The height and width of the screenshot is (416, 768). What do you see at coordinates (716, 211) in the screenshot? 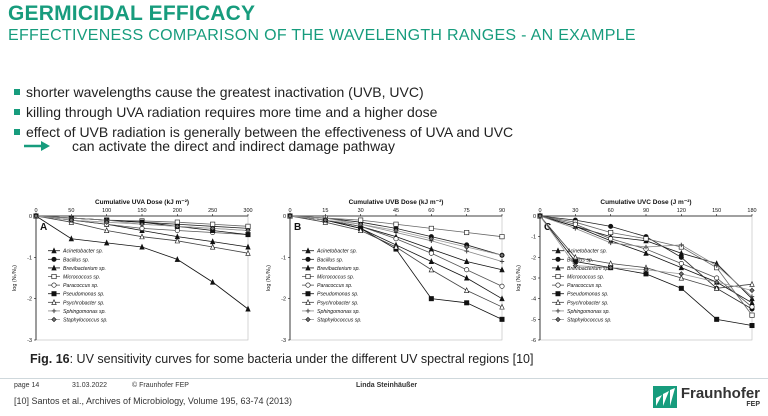
I see `x-tick-label: 150` at bounding box center [716, 211].